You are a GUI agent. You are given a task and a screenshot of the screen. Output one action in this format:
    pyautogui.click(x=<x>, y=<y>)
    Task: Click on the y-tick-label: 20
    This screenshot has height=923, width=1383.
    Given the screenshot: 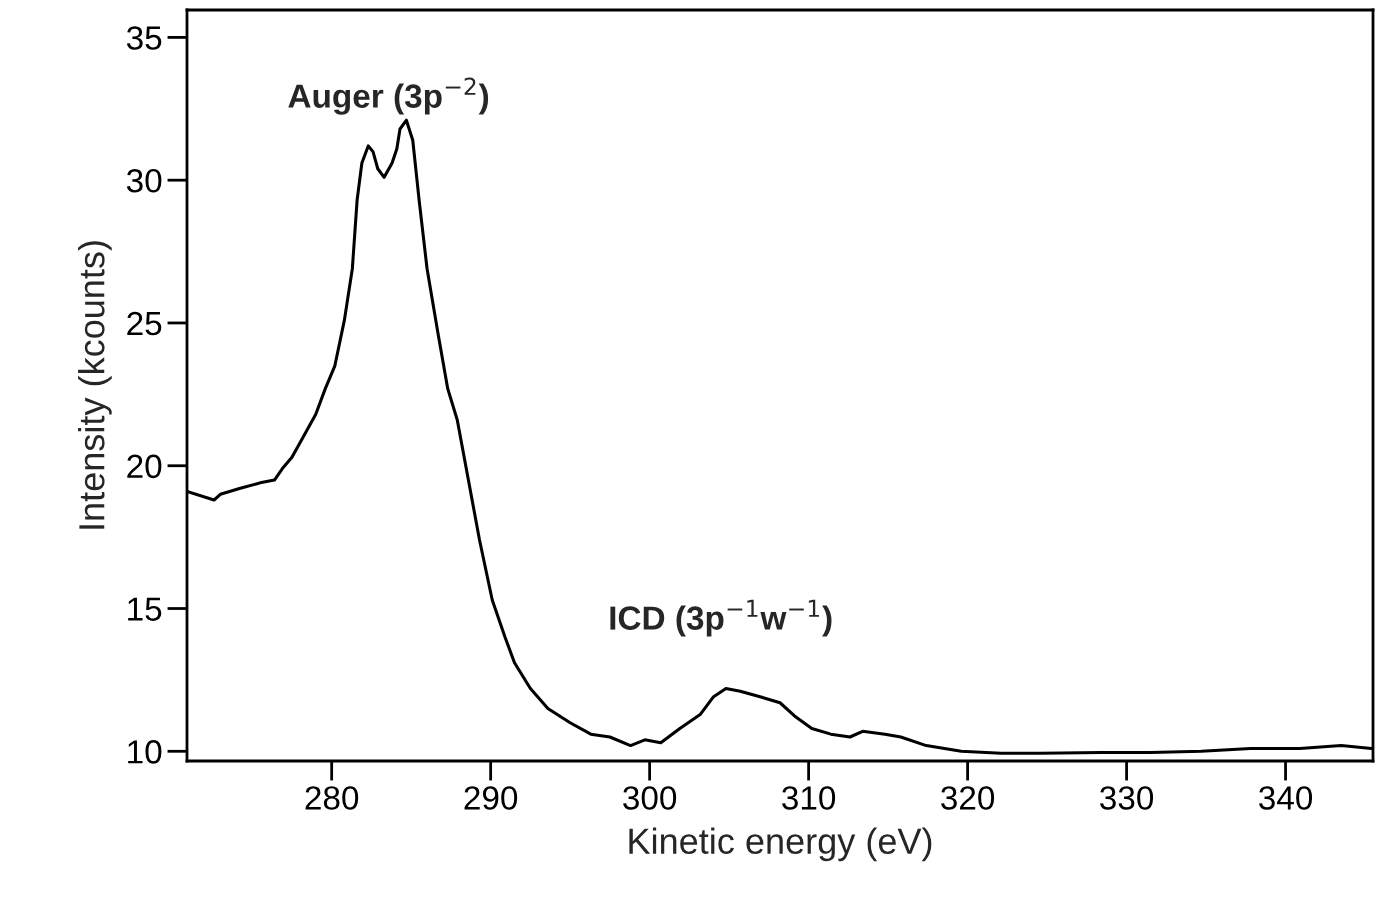 What is the action you would take?
    pyautogui.click(x=144, y=466)
    